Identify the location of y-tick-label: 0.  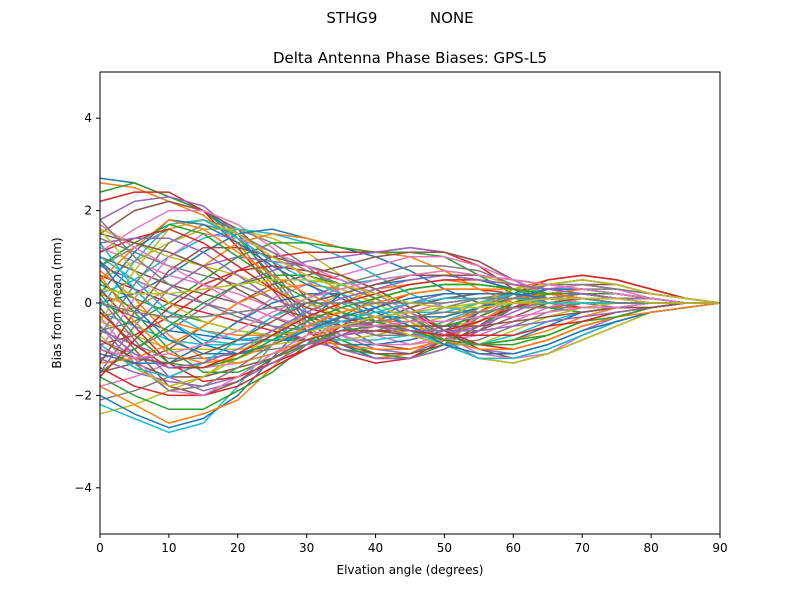
(88, 303).